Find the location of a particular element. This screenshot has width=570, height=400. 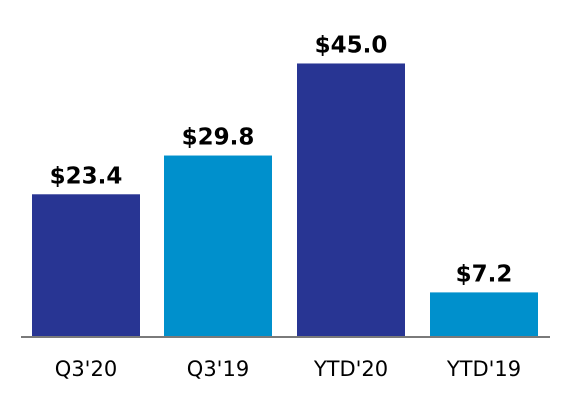

category-label-1: Q3'19 is located at coordinates (218, 369).